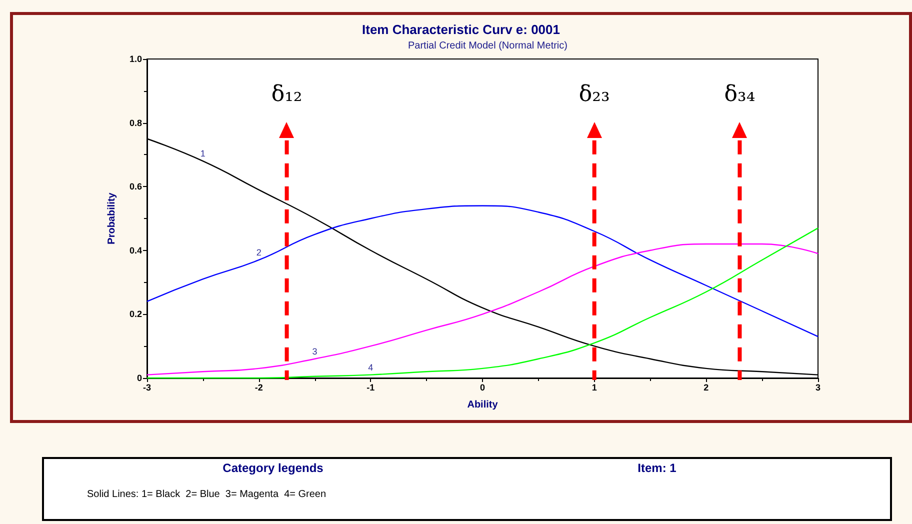  Describe the element at coordinates (315, 351) in the screenshot. I see `series-label: 3` at that location.